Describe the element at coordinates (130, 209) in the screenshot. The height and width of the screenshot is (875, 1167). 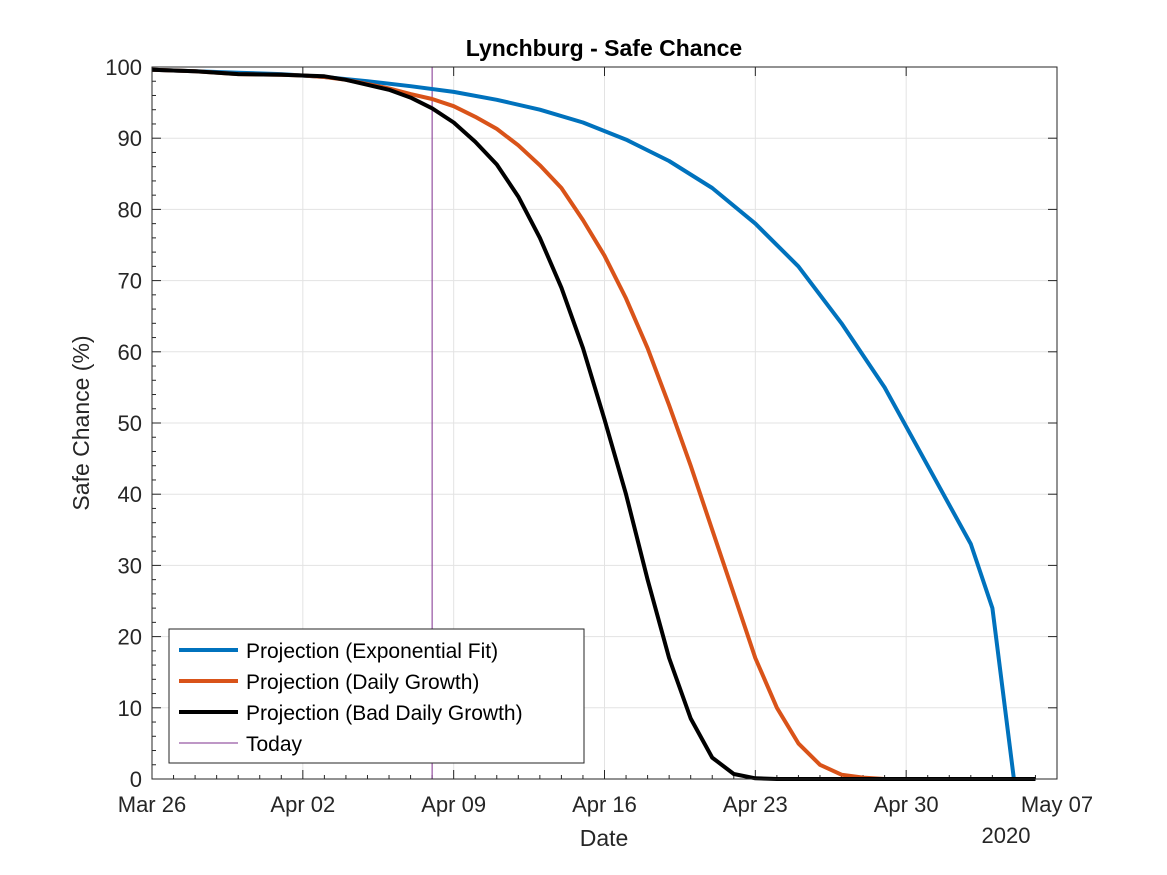
I see `y-tick-label: 80` at that location.